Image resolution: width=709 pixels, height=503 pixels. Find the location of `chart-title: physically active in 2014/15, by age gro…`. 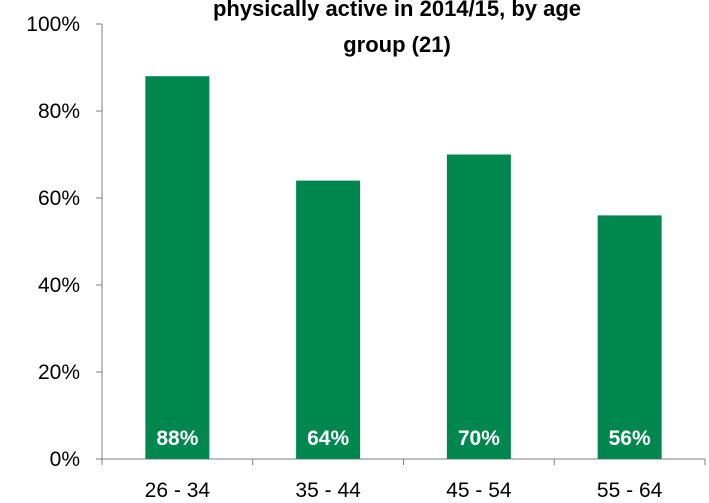

chart-title: physically active in 2014/15, by age gro… is located at coordinates (397, 28).